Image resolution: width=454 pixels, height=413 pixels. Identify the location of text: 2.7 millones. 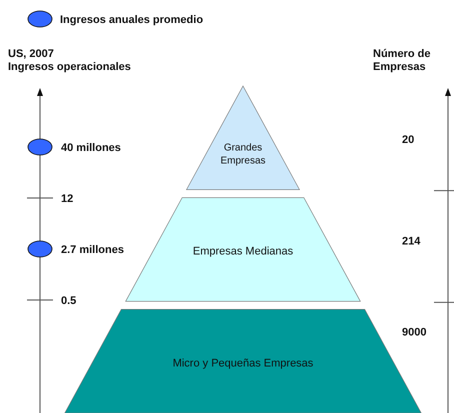
(92, 250).